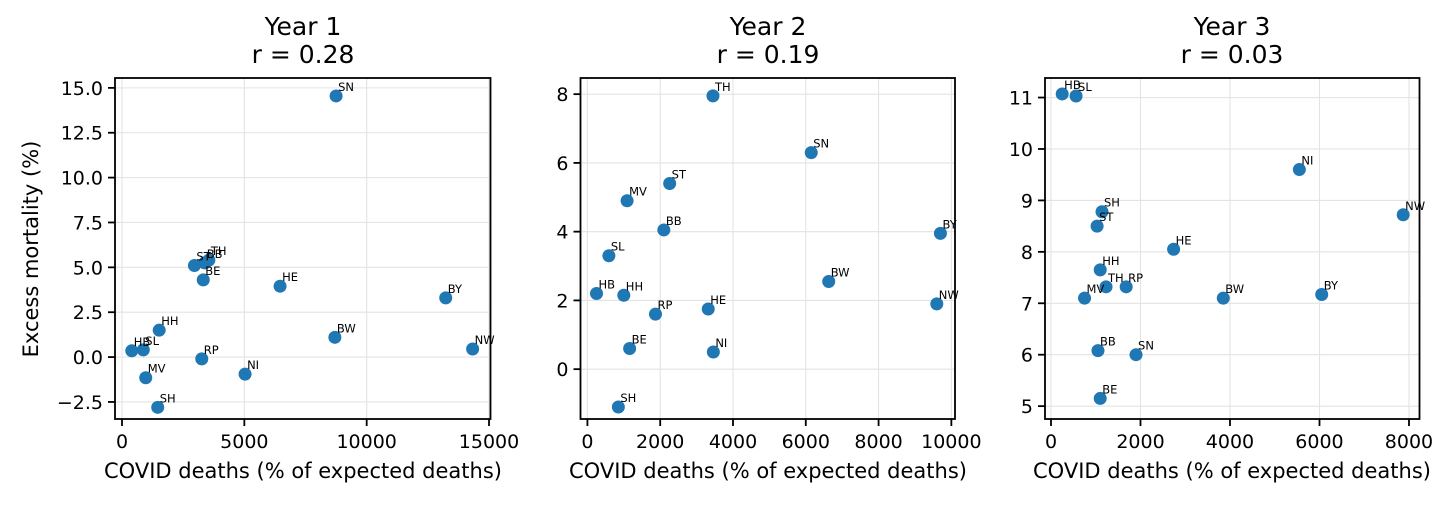 This screenshot has width=1456, height=510. What do you see at coordinates (88, 268) in the screenshot?
I see `y-tick-label: 5.0` at bounding box center [88, 268].